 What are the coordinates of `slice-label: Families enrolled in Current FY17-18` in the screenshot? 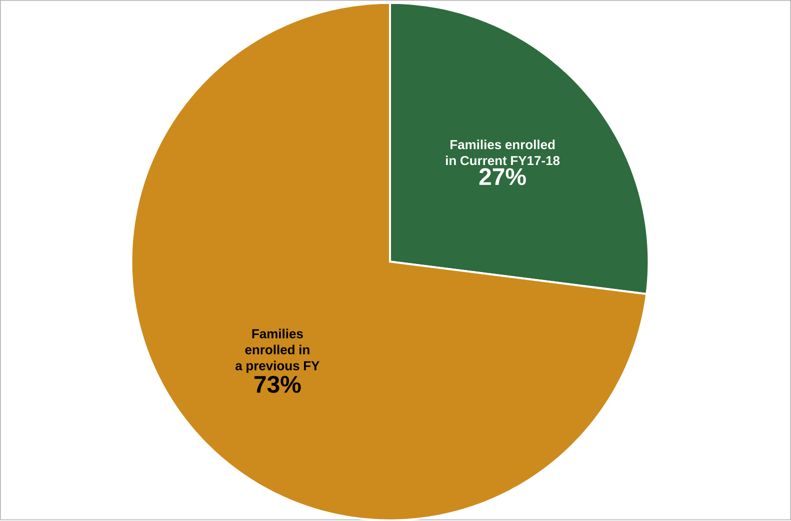 It's located at (503, 152).